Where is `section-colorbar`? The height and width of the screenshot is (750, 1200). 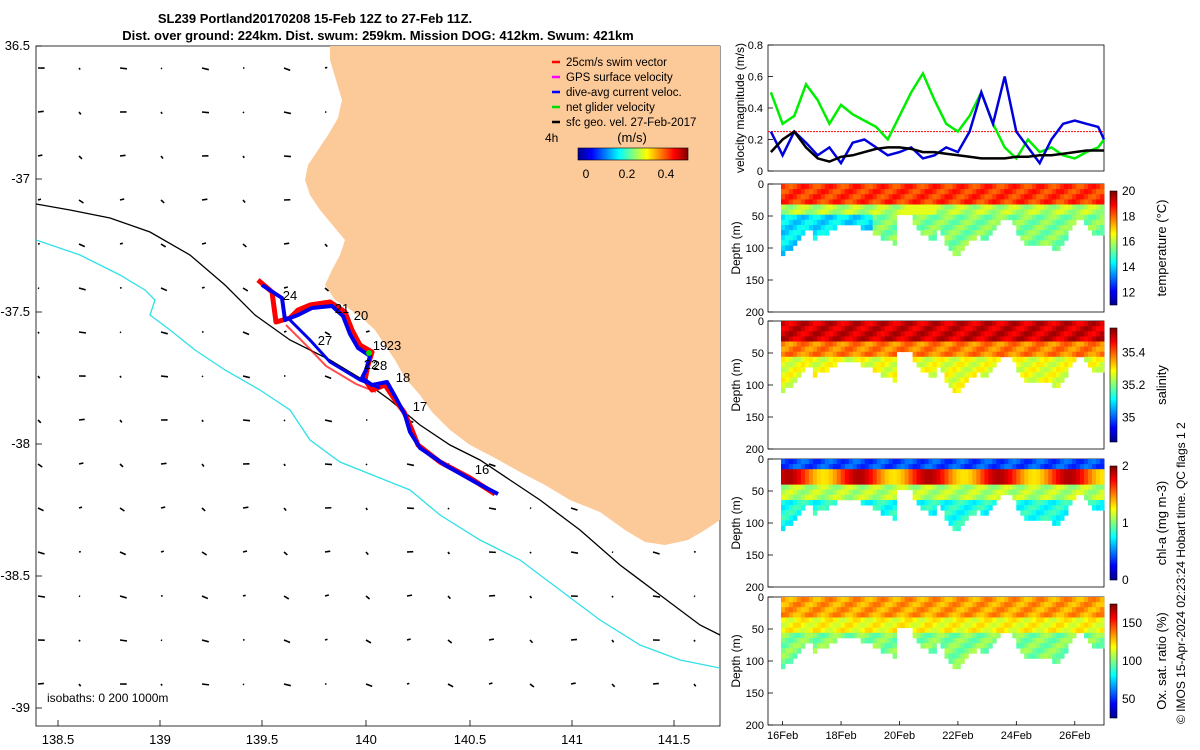
section-colorbar is located at coordinates (1113, 385).